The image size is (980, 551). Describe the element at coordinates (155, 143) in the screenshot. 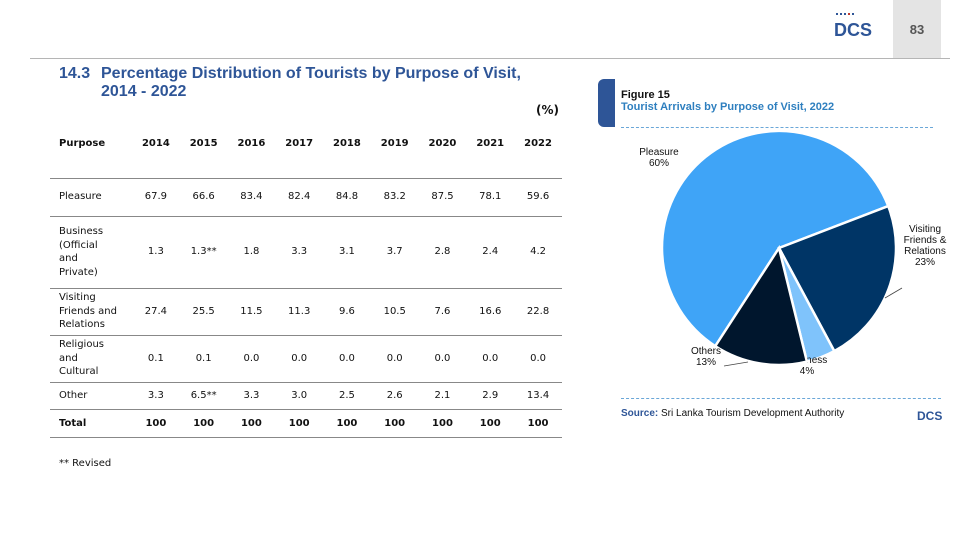

I see `header-year: 2014` at that location.